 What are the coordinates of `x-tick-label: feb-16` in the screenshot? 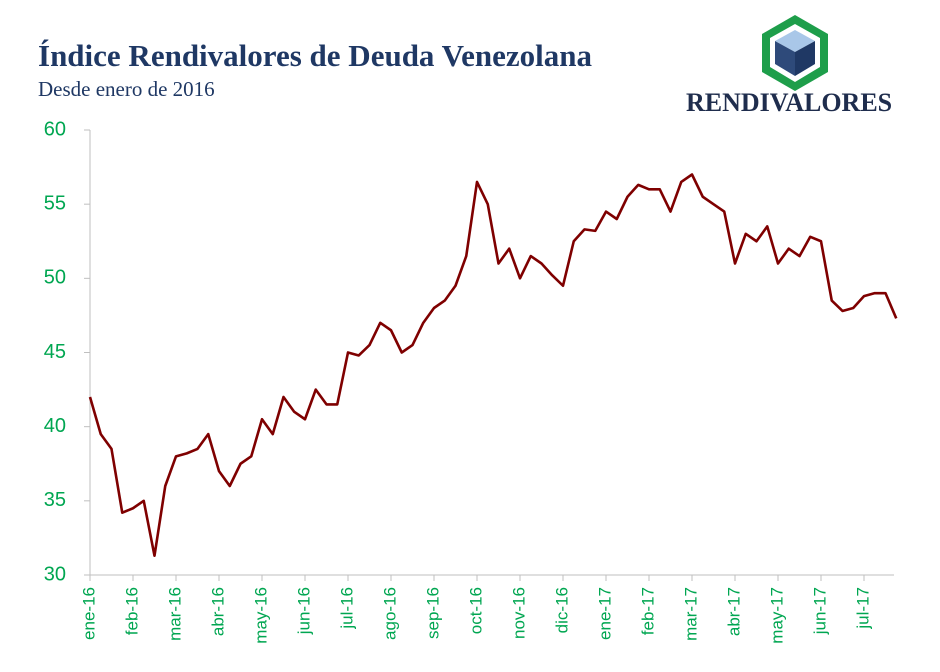 It's located at (131, 611).